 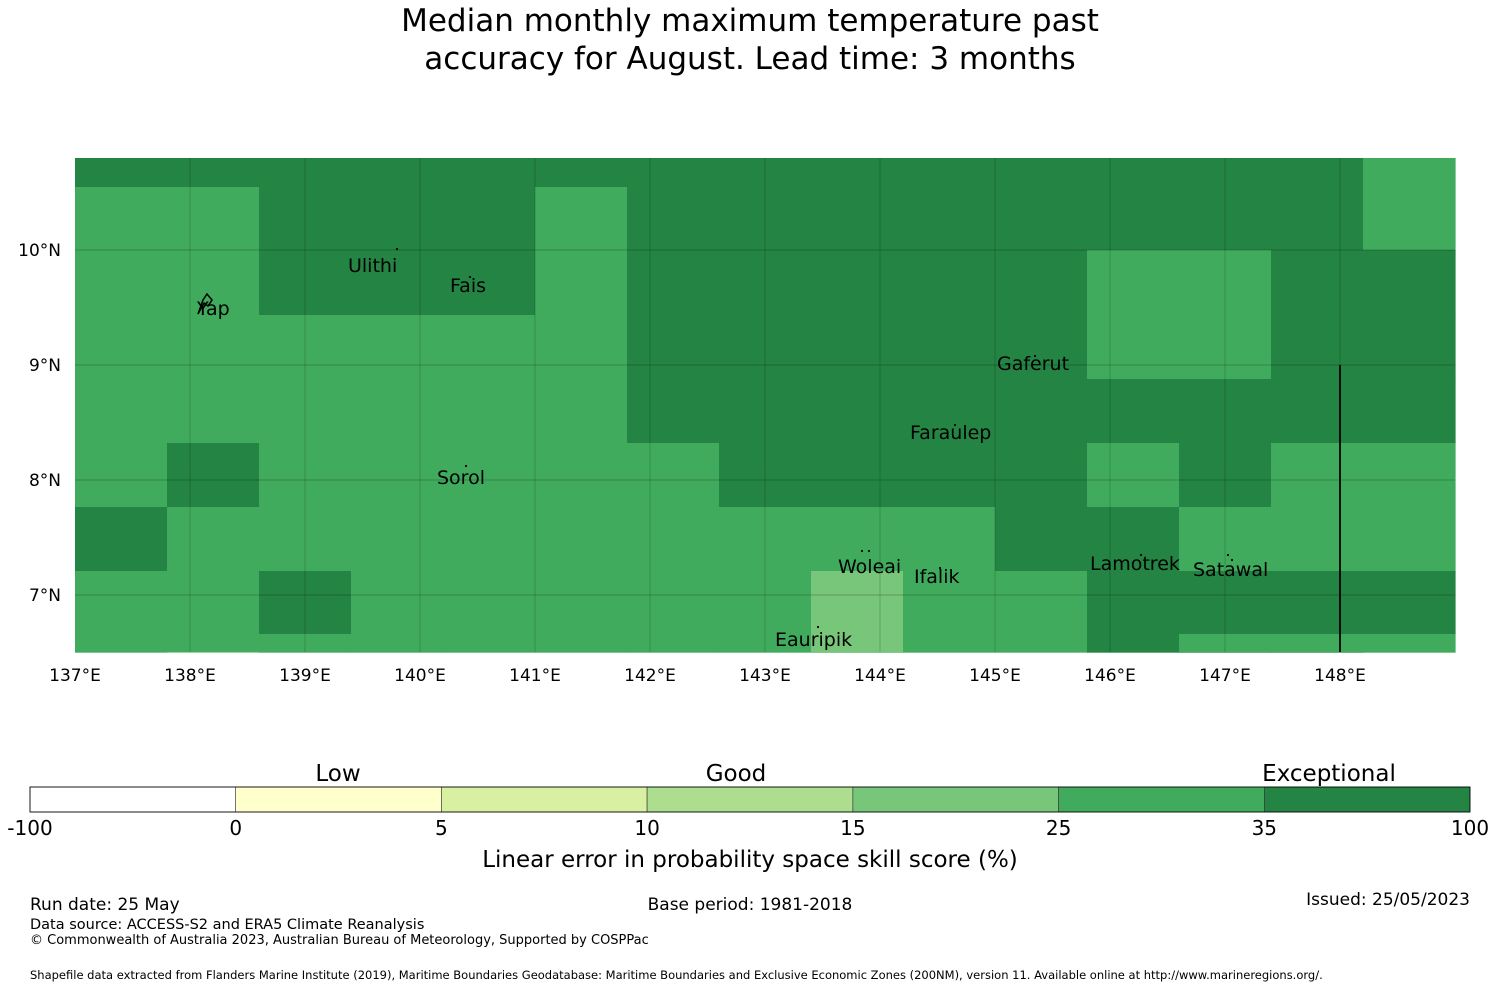 What do you see at coordinates (765, 676) in the screenshot?
I see `x-tick-label: 143°E` at bounding box center [765, 676].